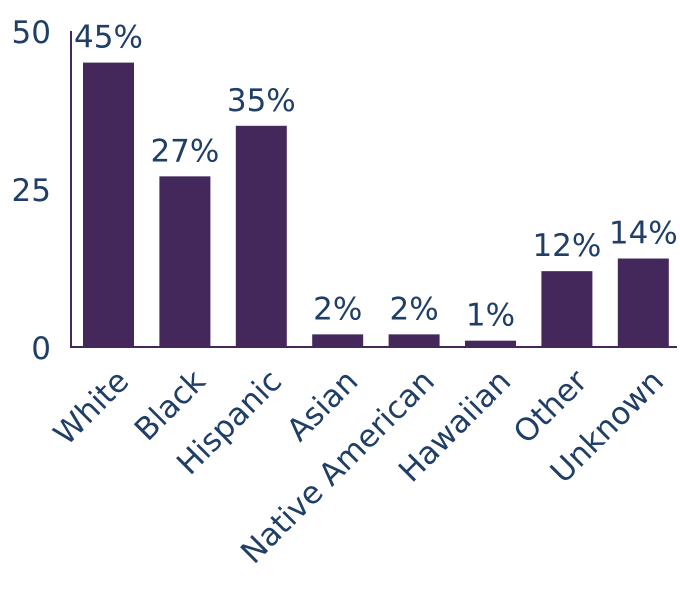 The width and height of the screenshot is (680, 606). I want to click on data-label-asian: 2%, so click(337, 309).